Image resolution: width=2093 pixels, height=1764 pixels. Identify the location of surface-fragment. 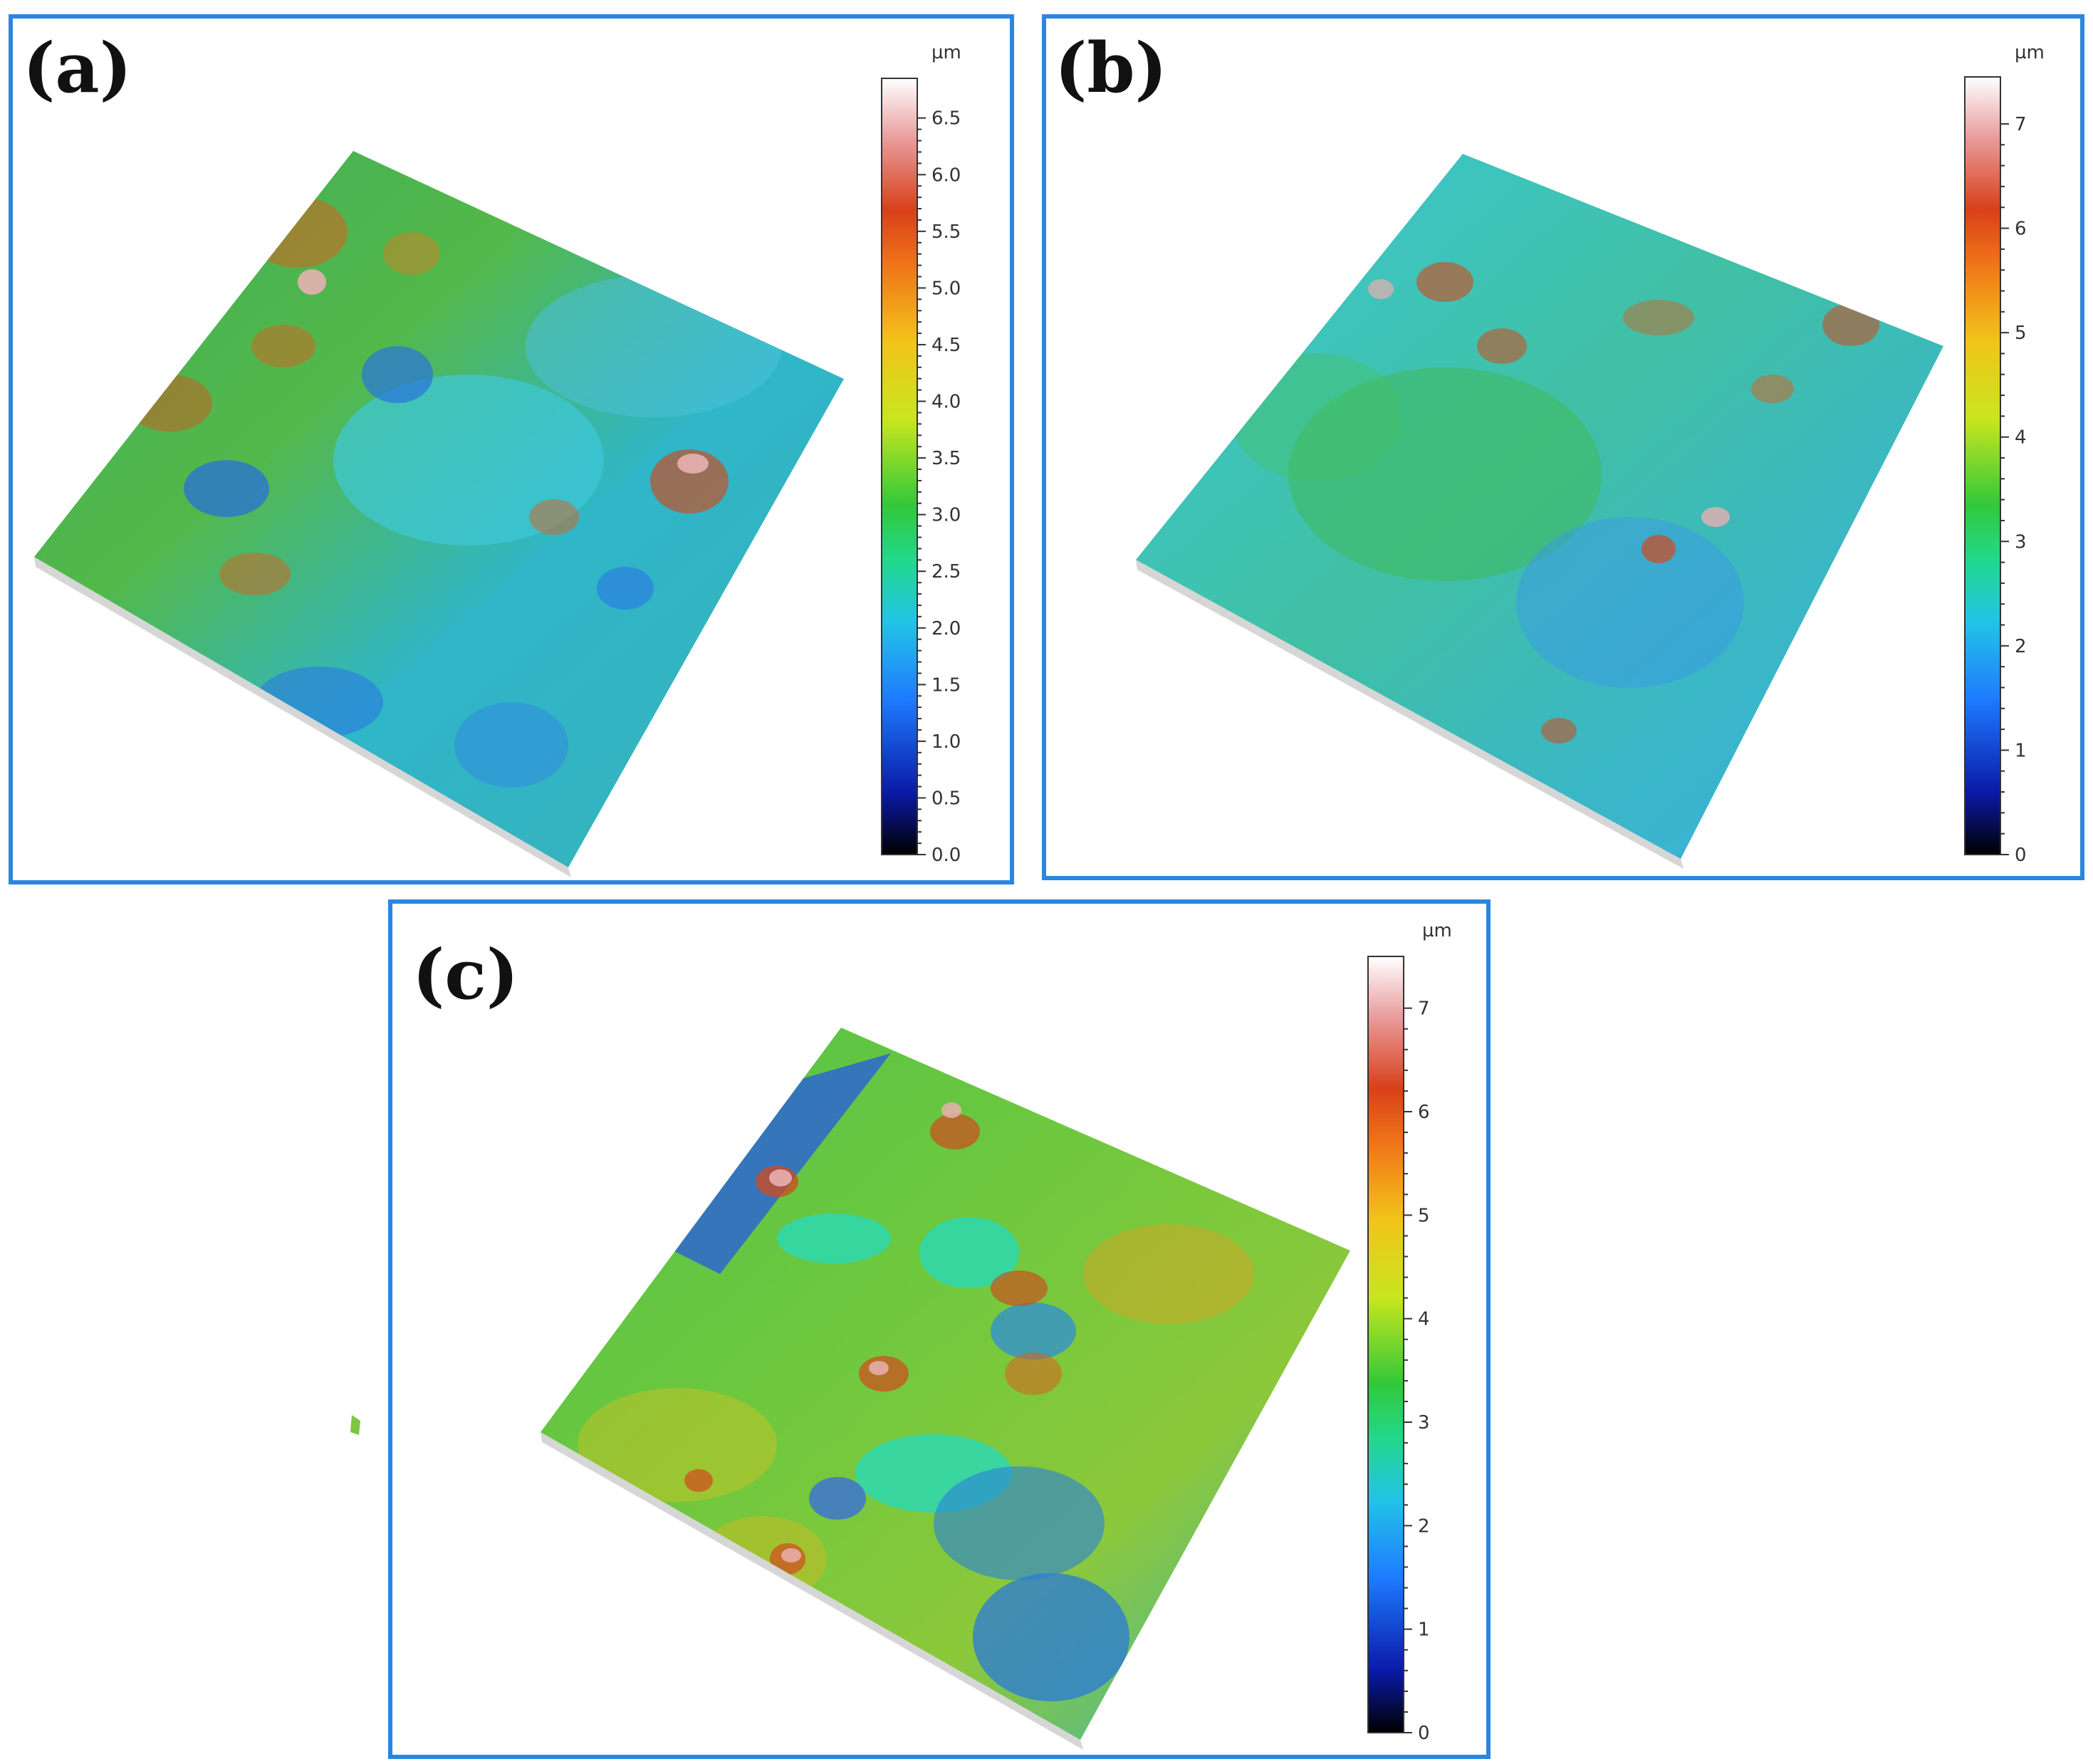
(355, 1425).